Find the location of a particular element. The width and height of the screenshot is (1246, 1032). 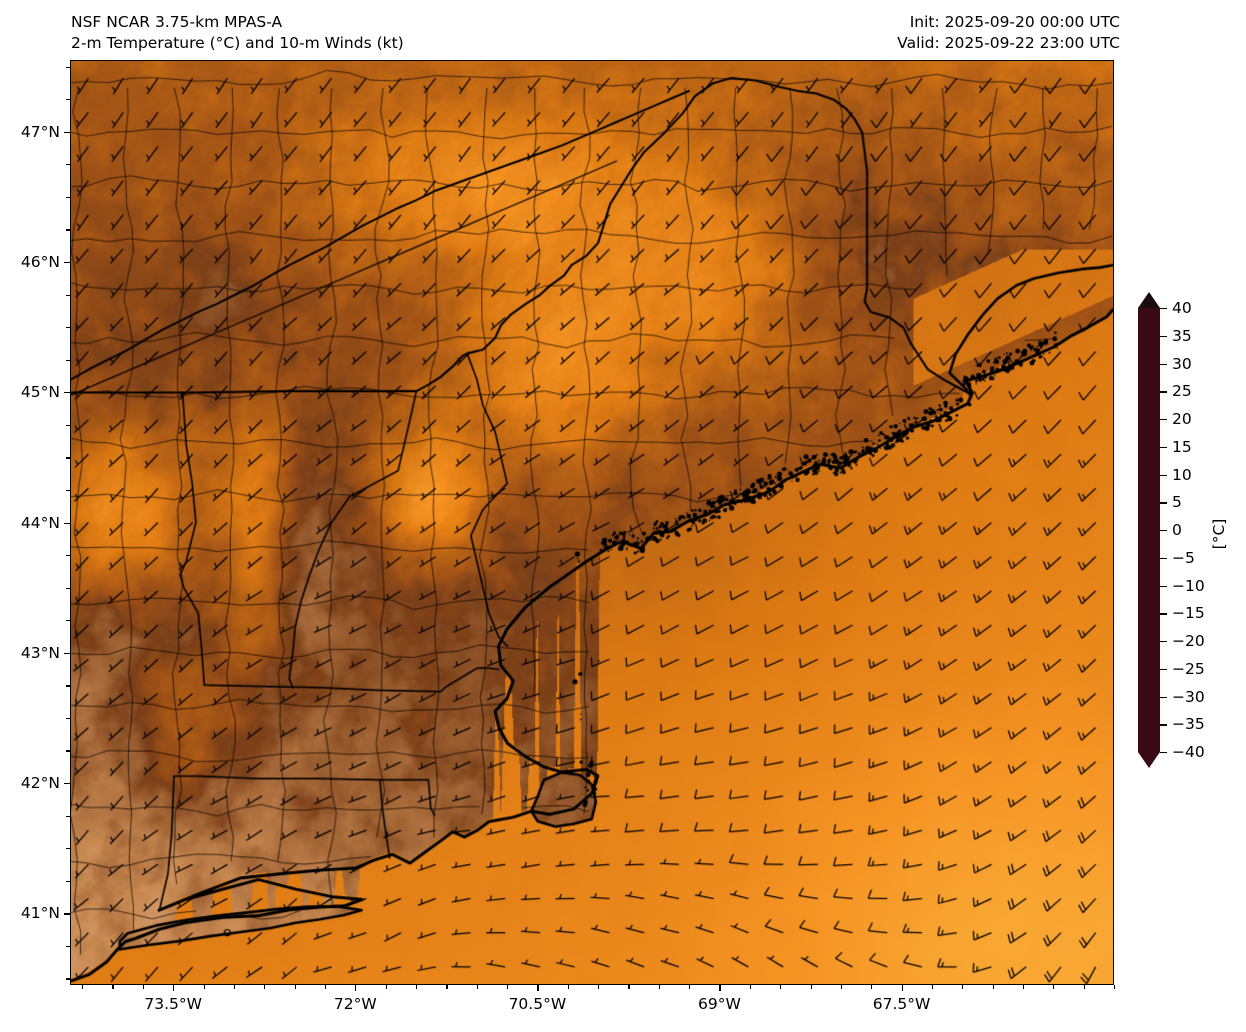

header-model-name: NSF NCAR 3.75-km MPAS-A is located at coordinates (177, 22).